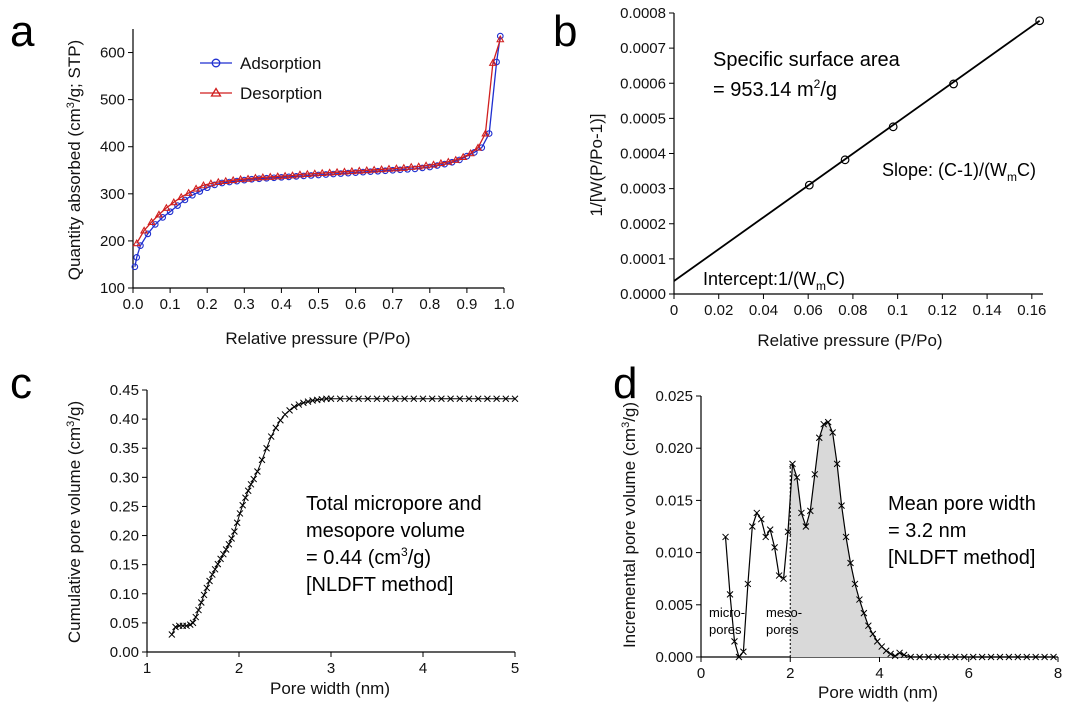 The height and width of the screenshot is (702, 1072). I want to click on surface-area-title: Specific surface area, so click(807, 60).